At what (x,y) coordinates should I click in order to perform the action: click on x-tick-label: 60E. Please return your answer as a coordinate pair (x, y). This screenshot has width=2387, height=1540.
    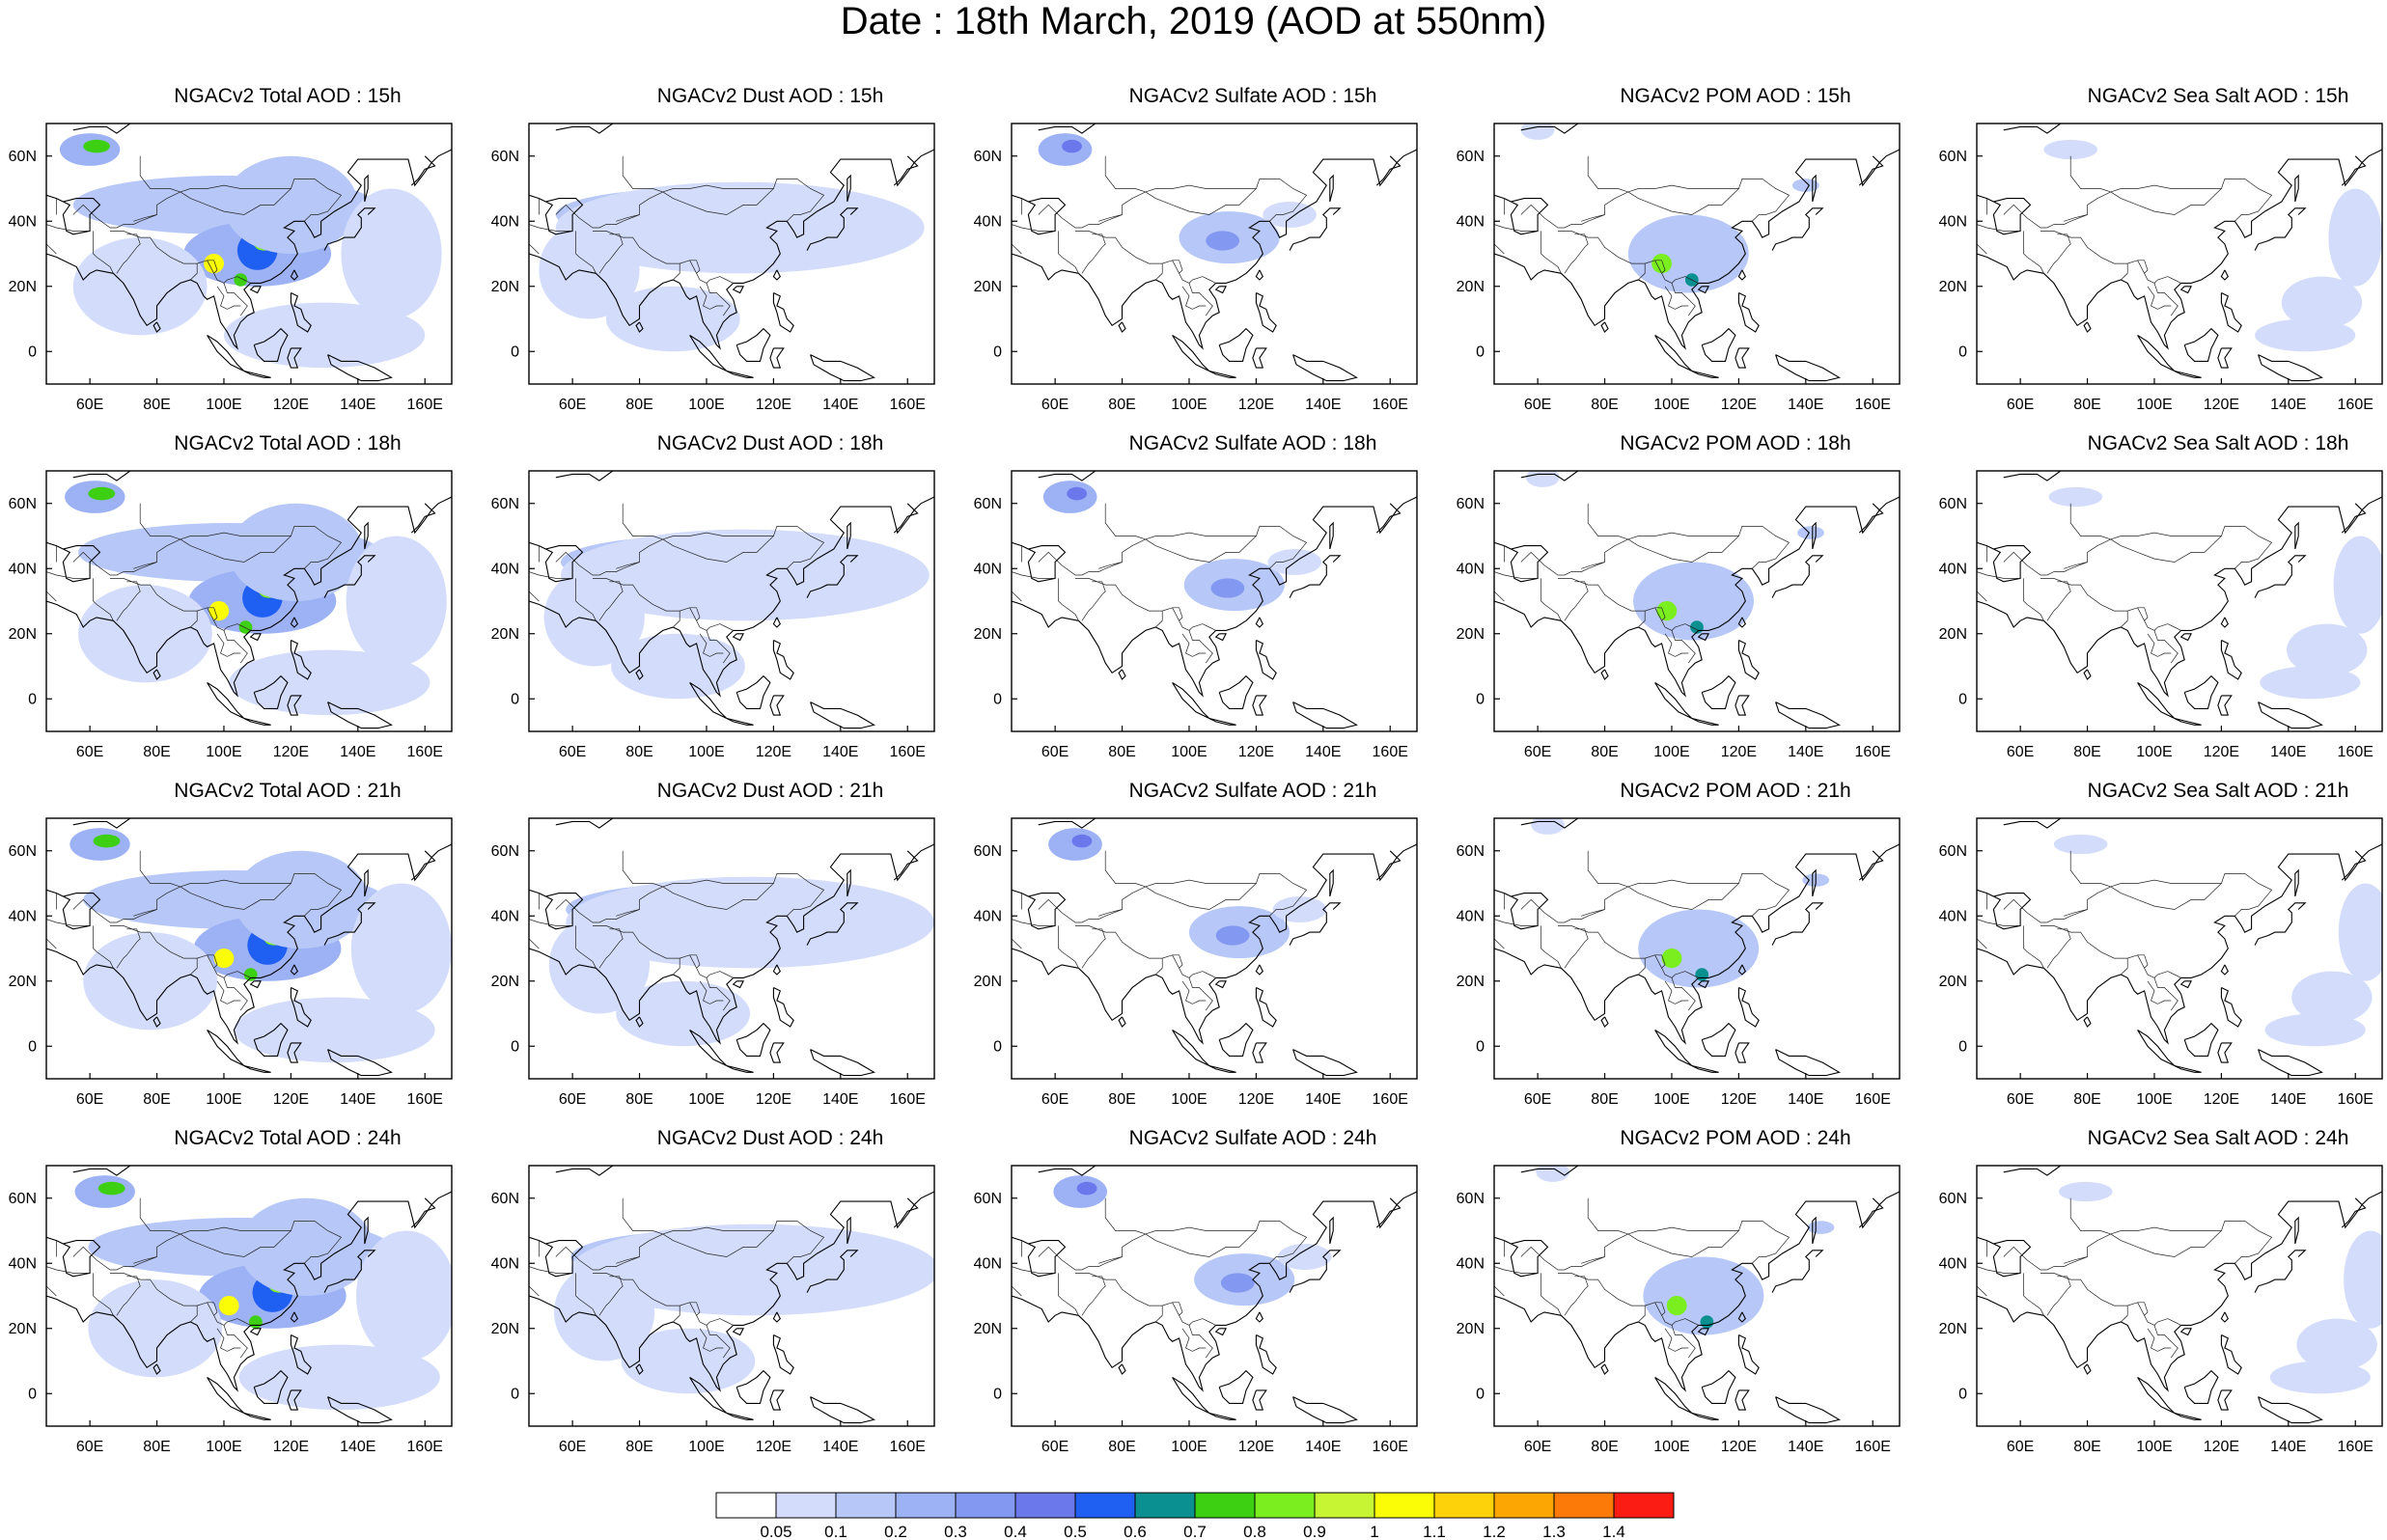
    Looking at the image, I should click on (1055, 405).